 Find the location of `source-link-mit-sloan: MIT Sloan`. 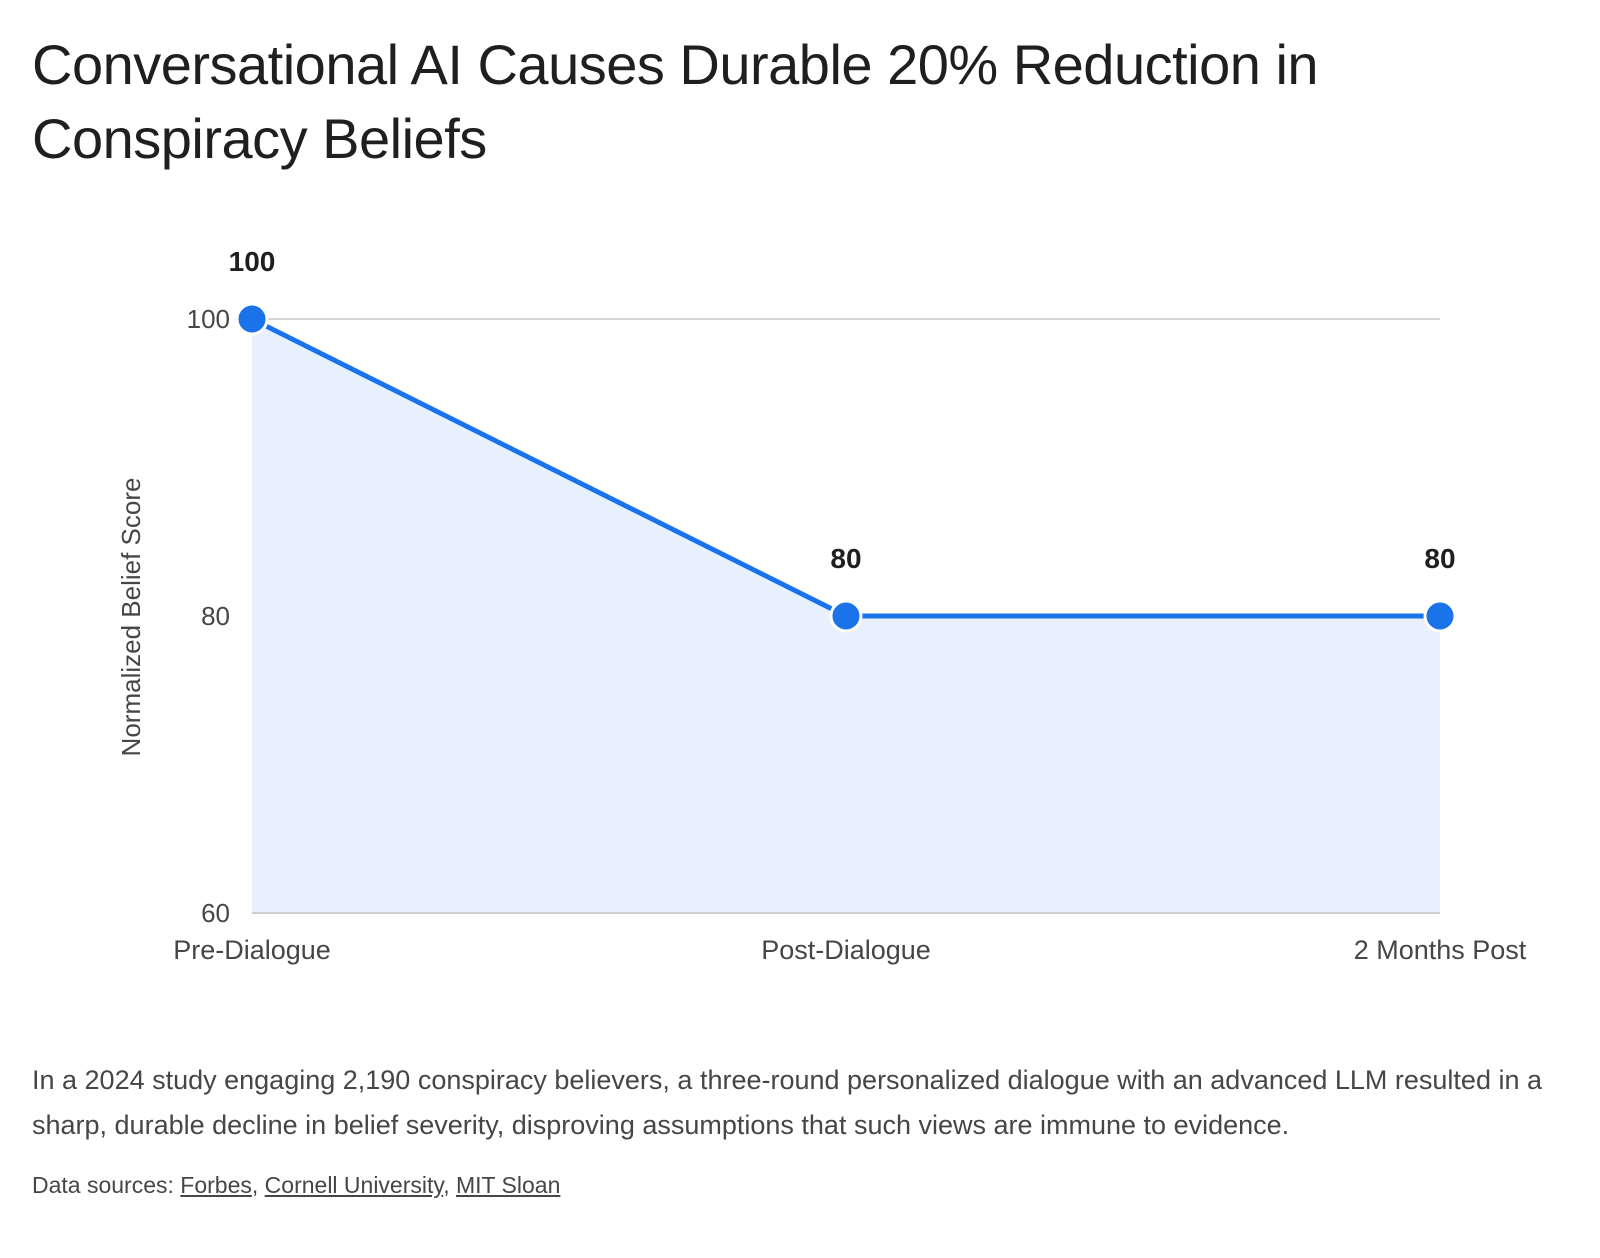

source-link-mit-sloan: MIT Sloan is located at coordinates (508, 1185).